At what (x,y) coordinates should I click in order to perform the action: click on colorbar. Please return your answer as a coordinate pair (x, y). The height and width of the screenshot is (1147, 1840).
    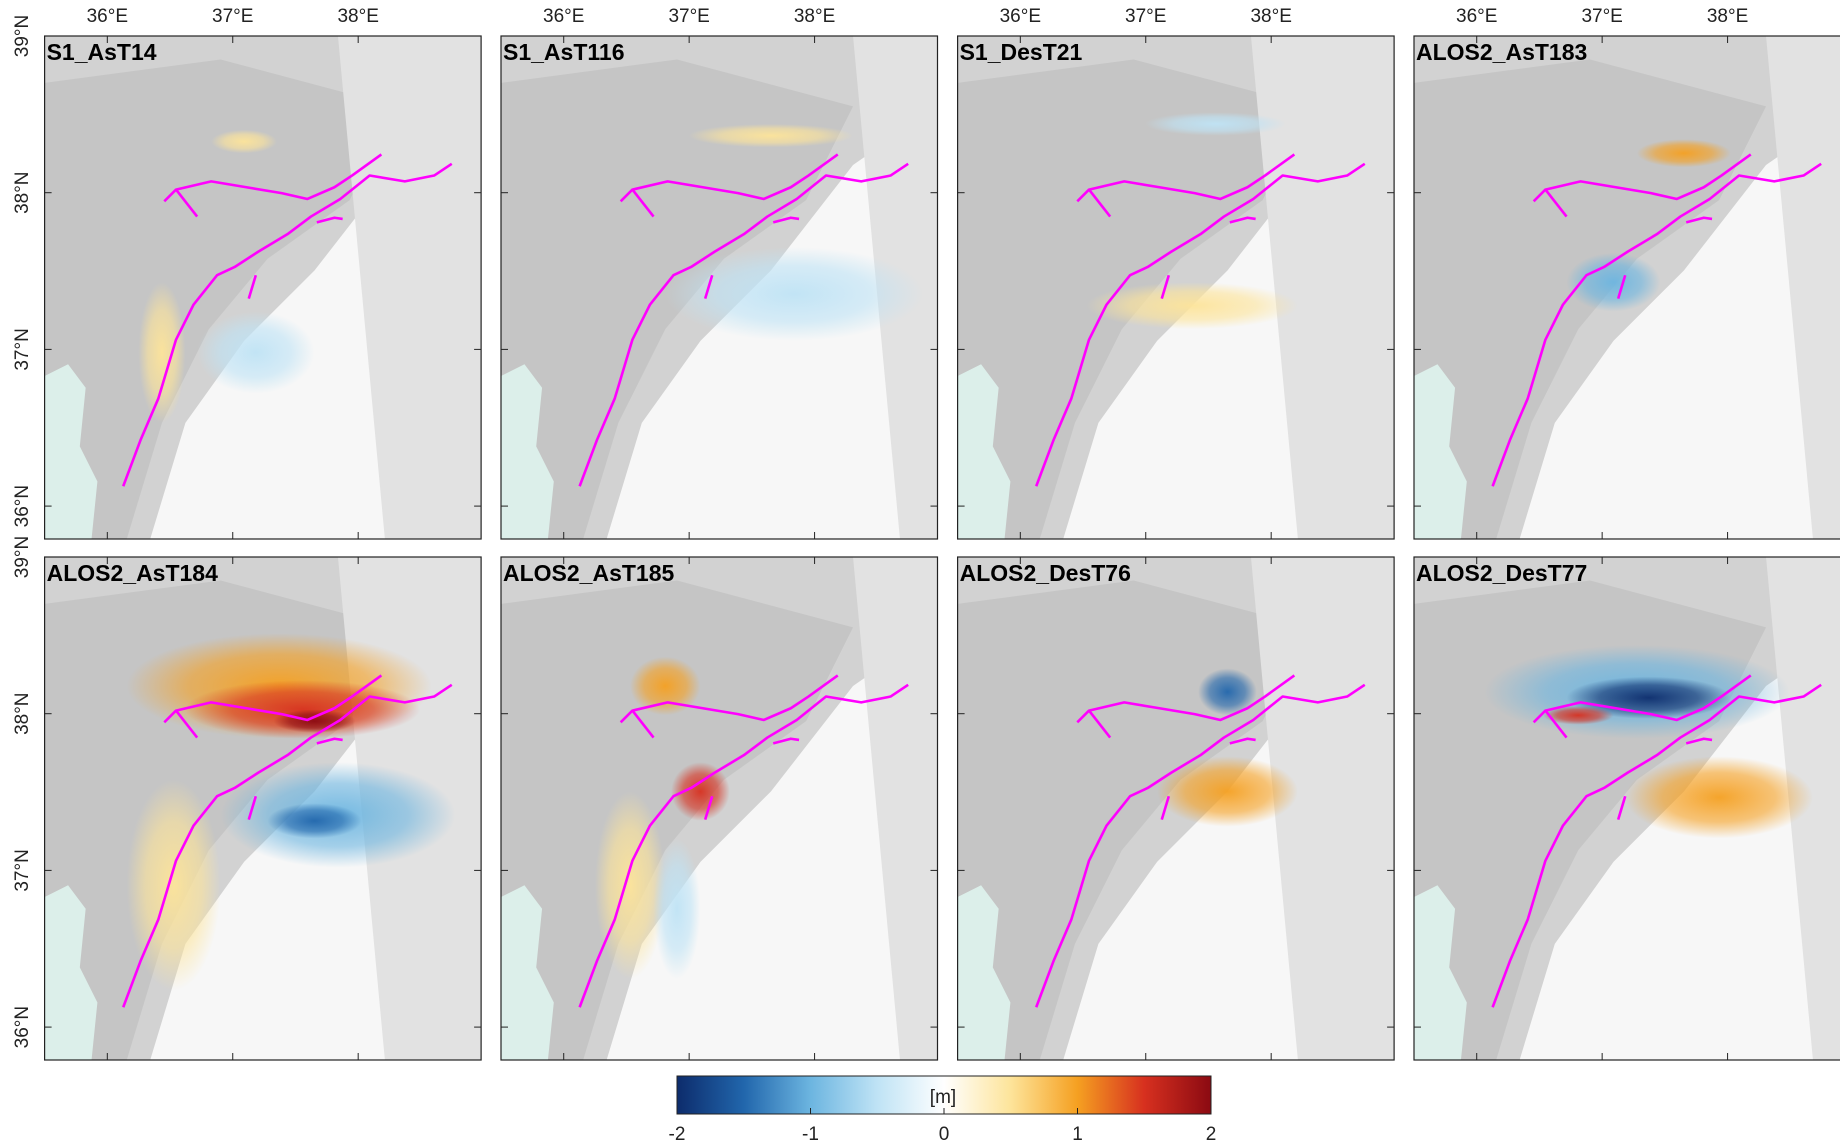
    Looking at the image, I should click on (944, 1095).